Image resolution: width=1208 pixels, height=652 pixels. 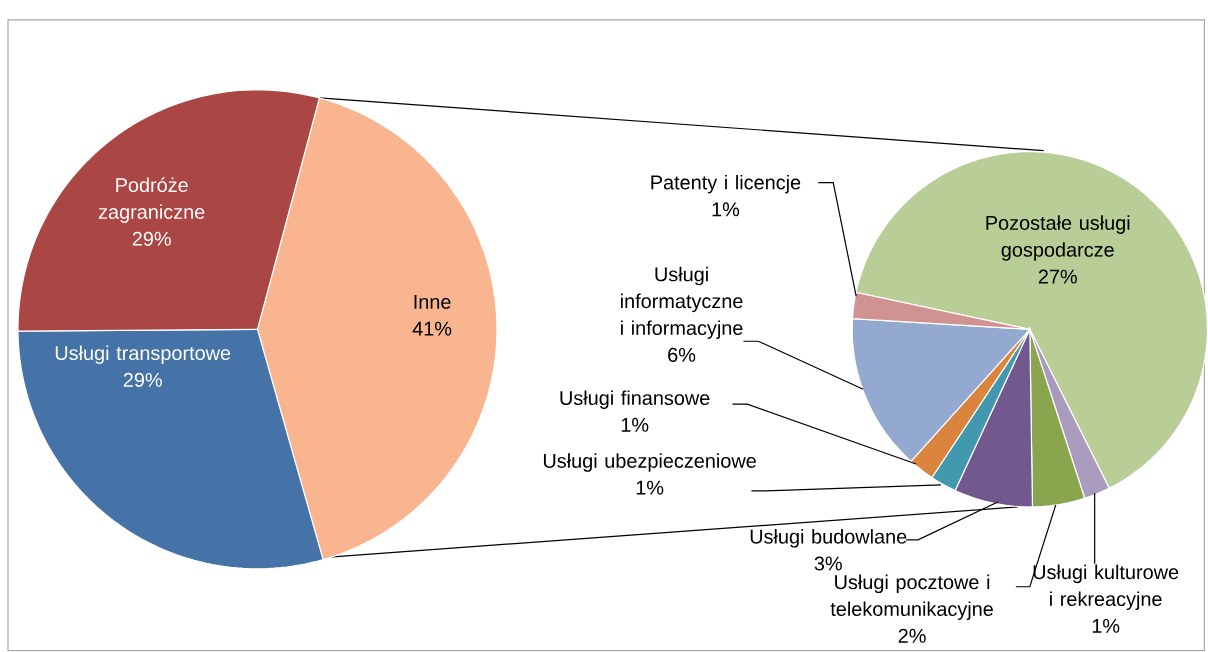 I want to click on slice-label: Usługi informatyczne i informacyjne, so click(x=682, y=303).